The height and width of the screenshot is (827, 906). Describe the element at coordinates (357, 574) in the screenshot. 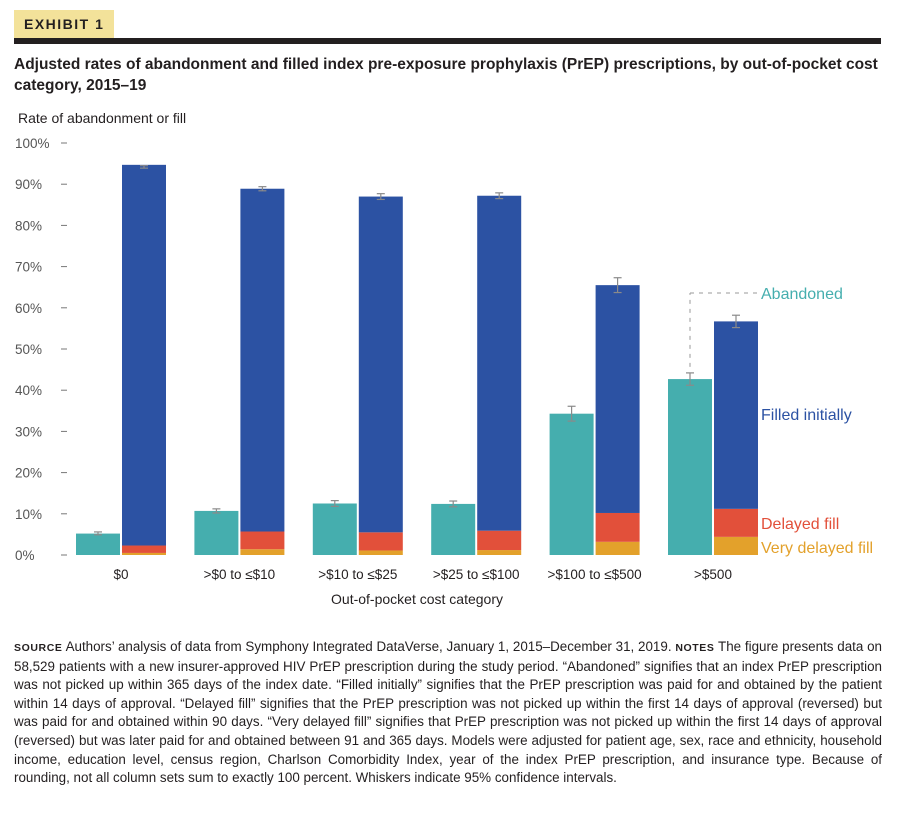

I see `x-tick-label: >$10 to ≤$25` at that location.